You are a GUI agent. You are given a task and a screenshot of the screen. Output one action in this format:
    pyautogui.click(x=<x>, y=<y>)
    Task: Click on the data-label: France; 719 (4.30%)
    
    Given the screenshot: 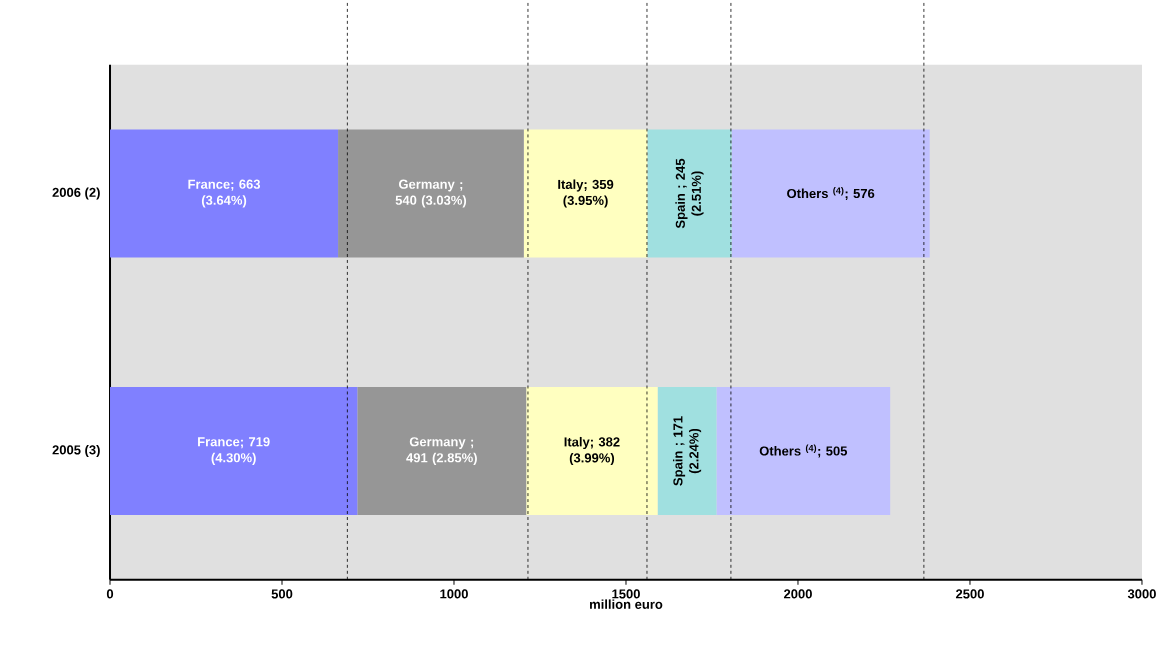 What is the action you would take?
    pyautogui.click(x=234, y=451)
    